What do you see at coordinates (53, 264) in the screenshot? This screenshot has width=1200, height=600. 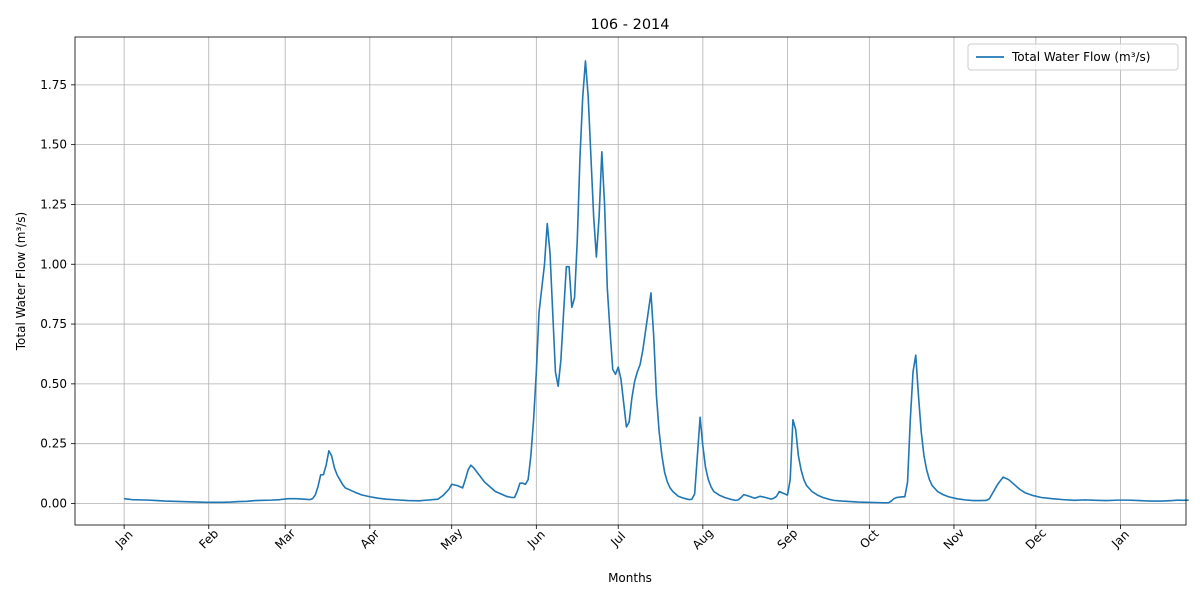 I see `y-tick-label: 1.00` at bounding box center [53, 264].